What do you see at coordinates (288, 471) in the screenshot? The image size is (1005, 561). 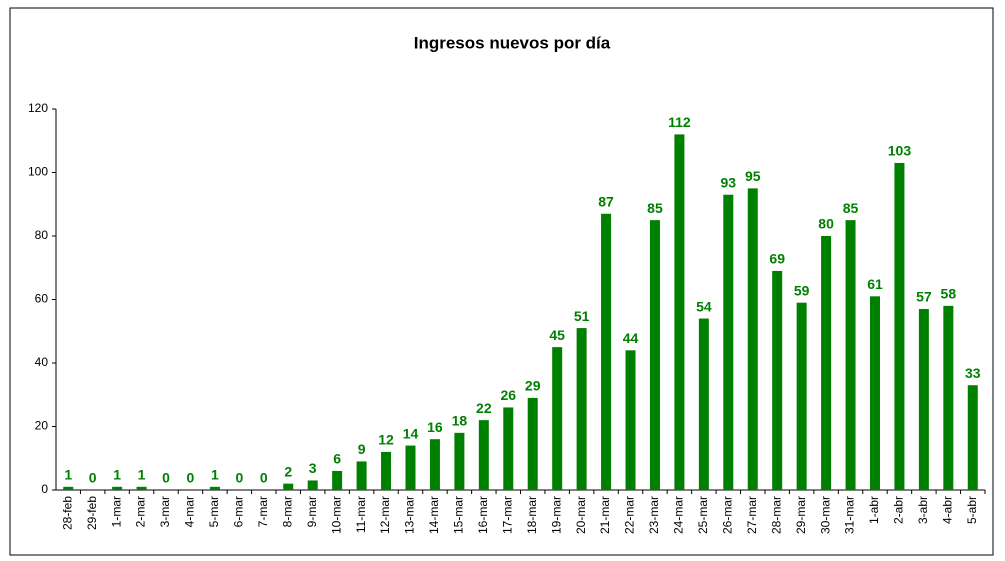 I see `value-label: 2` at bounding box center [288, 471].